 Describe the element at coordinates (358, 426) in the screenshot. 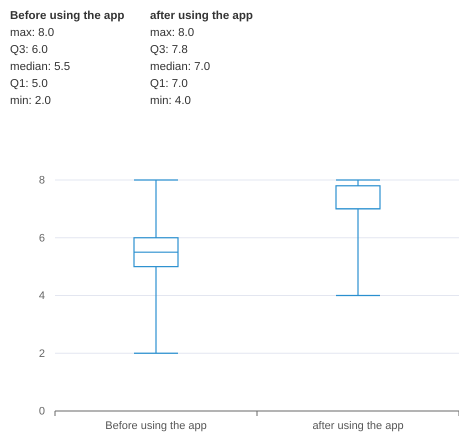

I see `x-tick-label: after using the app` at that location.